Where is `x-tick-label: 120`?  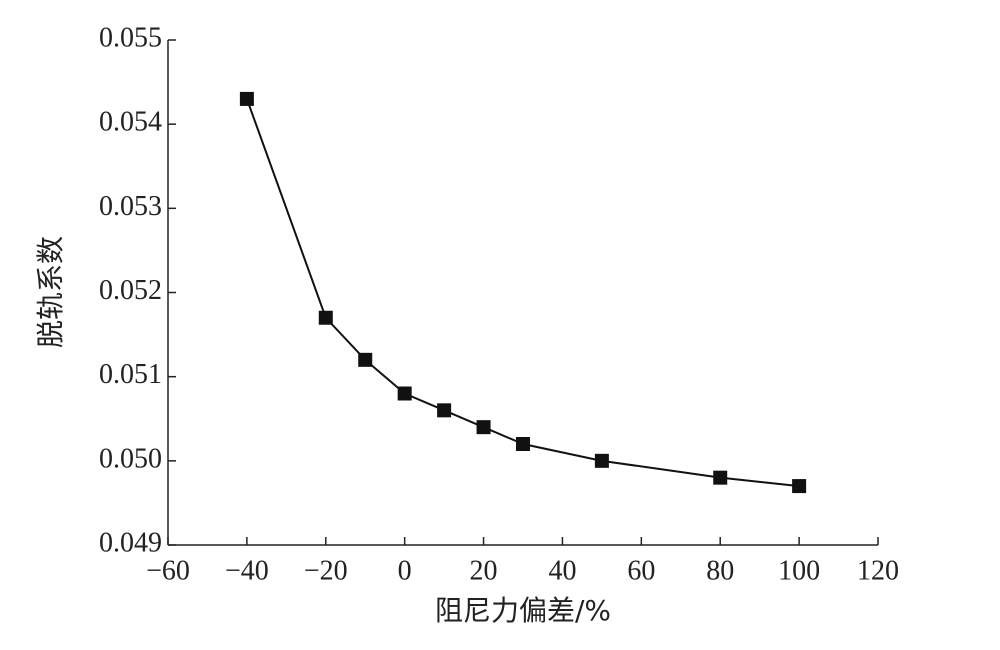 x-tick-label: 120 is located at coordinates (878, 570).